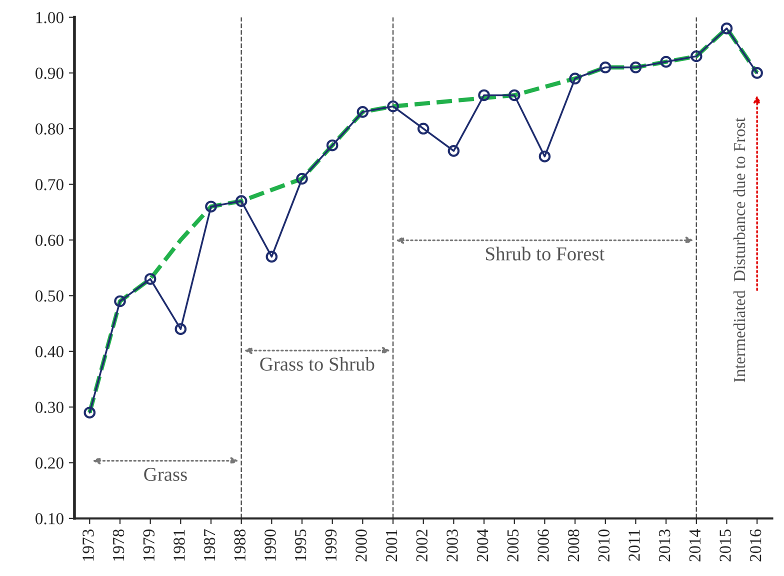  Describe the element at coordinates (300, 545) in the screenshot. I see `x-tick-label: 1995` at that location.